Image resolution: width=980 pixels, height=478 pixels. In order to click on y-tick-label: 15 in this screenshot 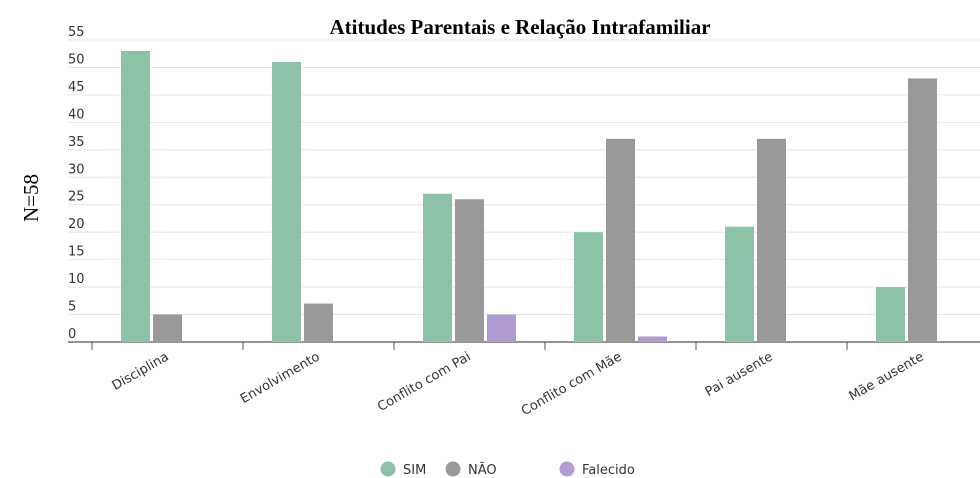, I will do `click(76, 252)`.